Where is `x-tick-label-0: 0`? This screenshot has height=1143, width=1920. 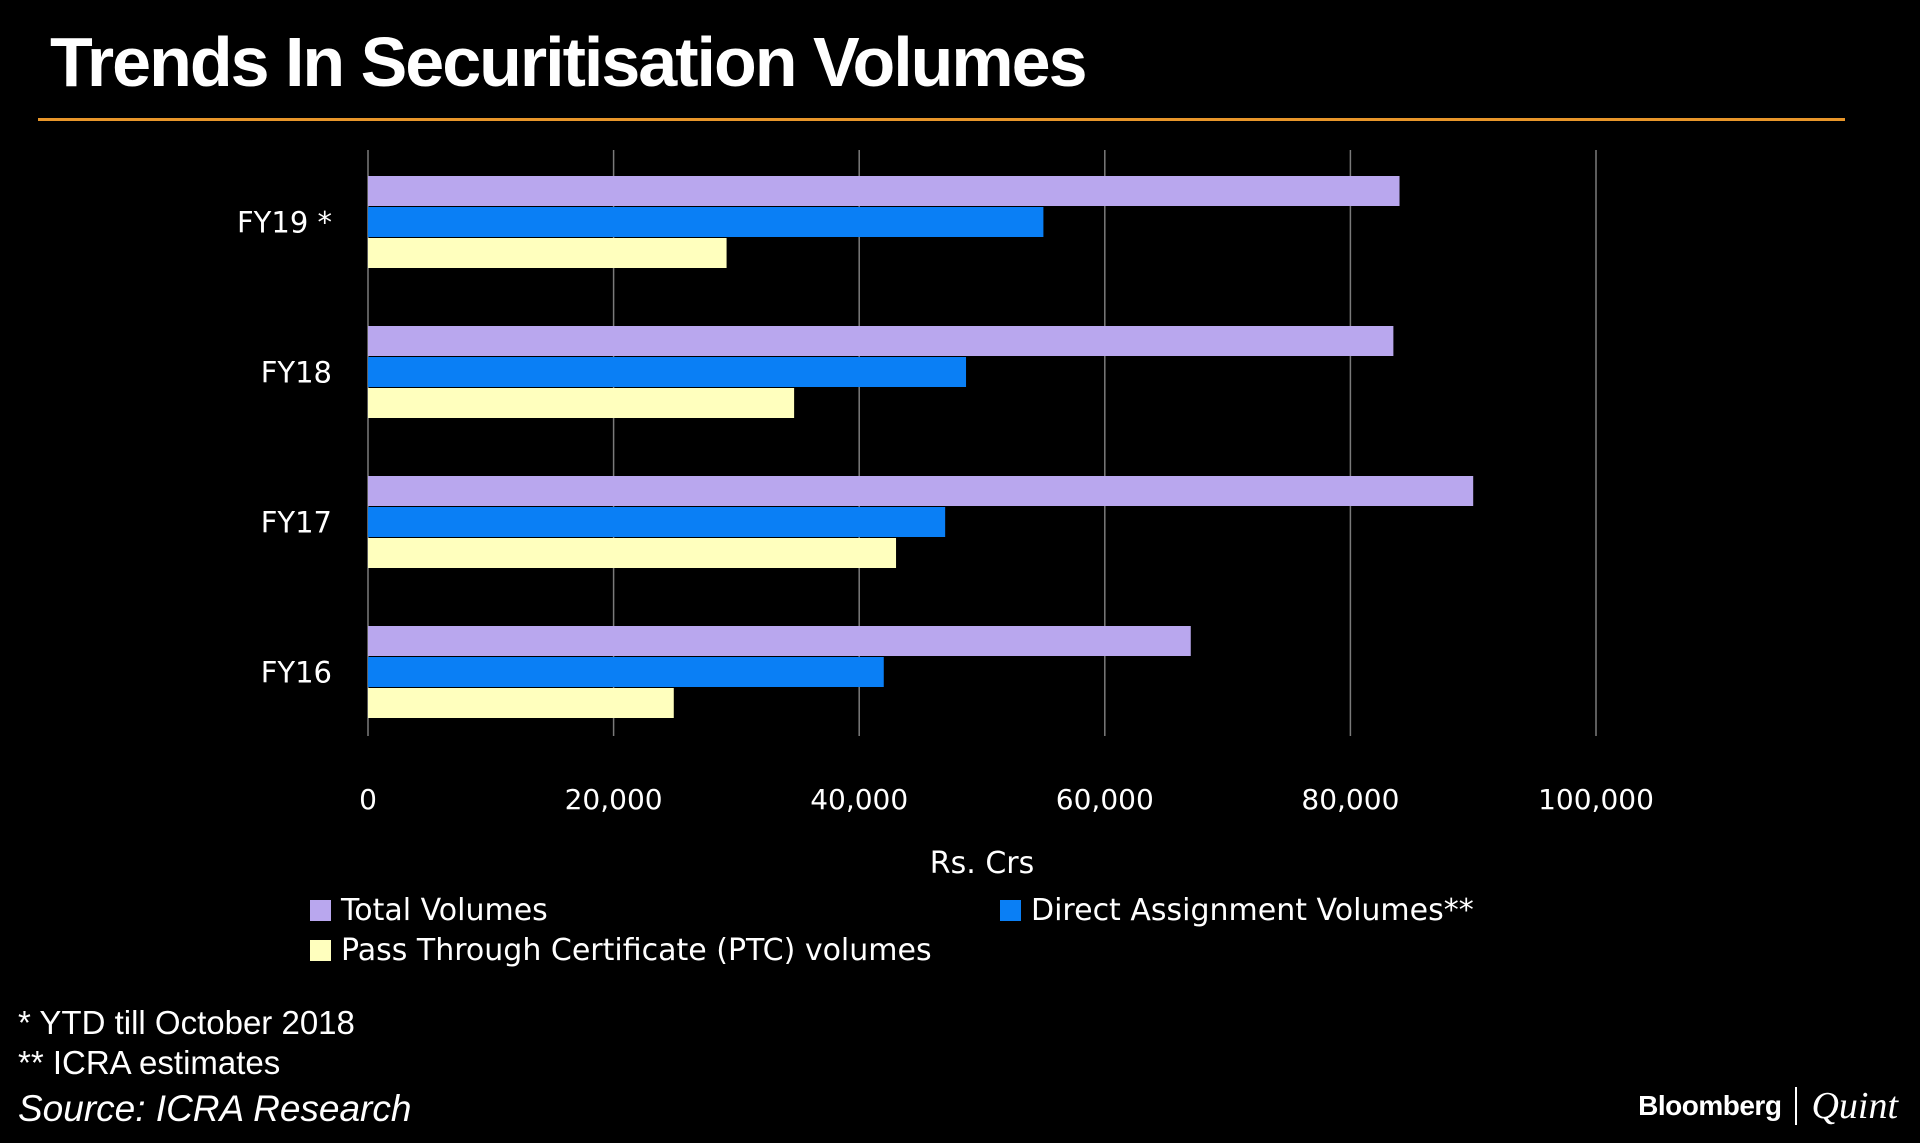 x-tick-label-0: 0 is located at coordinates (368, 799).